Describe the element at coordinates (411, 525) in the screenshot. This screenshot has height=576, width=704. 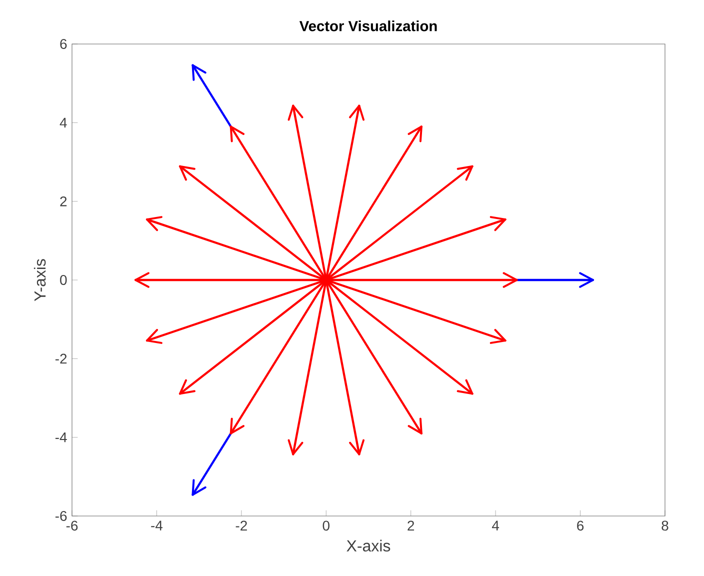
I see `x-tick-label: 2` at that location.